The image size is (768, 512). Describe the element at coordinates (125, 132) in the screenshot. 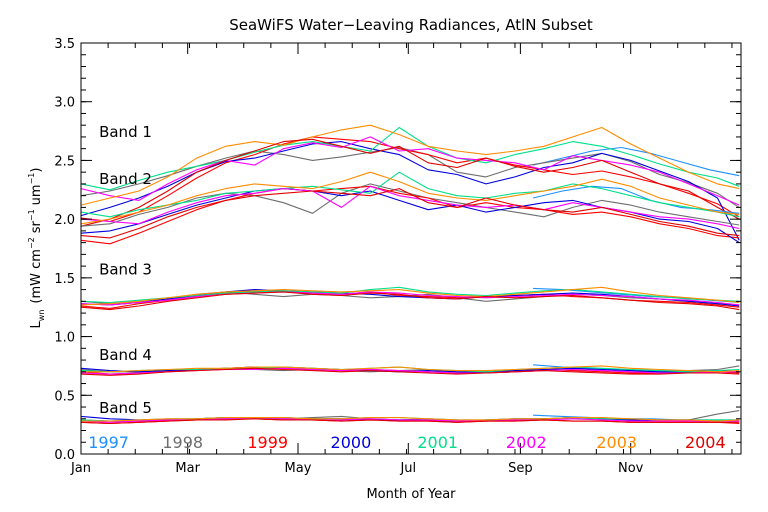

I see `band-label: Band 1` at that location.